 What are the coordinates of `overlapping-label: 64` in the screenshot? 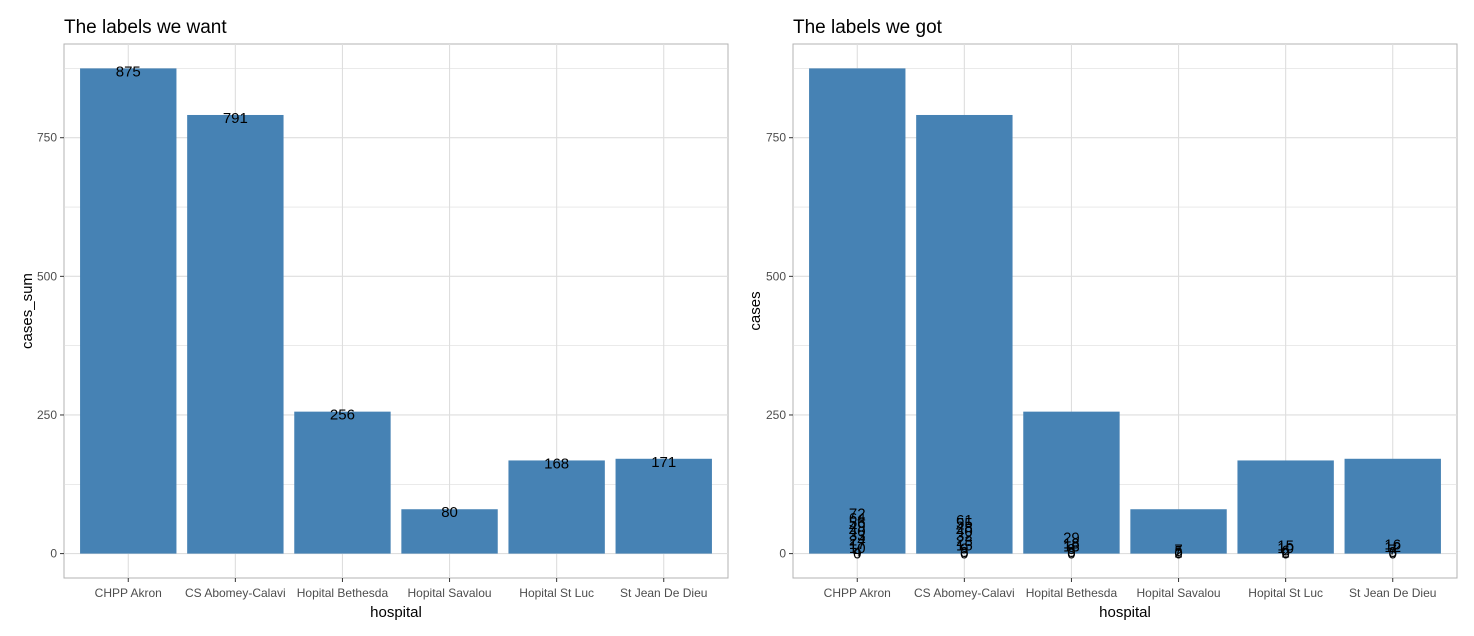 It's located at (857, 518).